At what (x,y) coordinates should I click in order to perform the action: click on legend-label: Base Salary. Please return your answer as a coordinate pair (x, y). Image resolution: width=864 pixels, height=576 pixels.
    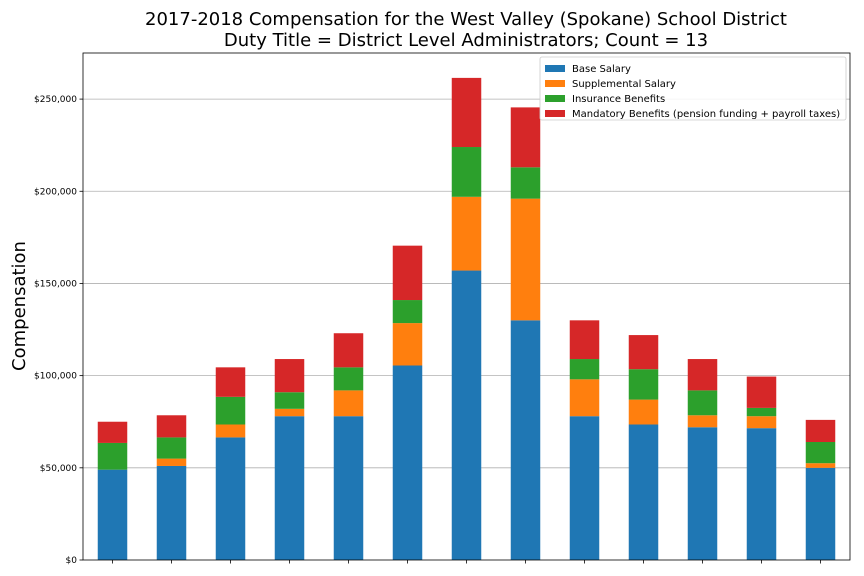
    Looking at the image, I should click on (601, 69).